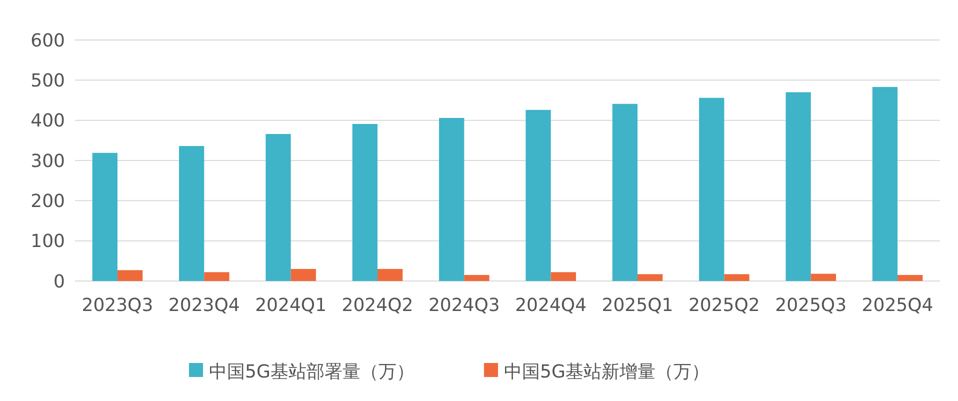 The height and width of the screenshot is (401, 958). Describe the element at coordinates (607, 371) in the screenshot. I see `legend-label: 中国5G基站新增量（万）` at that location.